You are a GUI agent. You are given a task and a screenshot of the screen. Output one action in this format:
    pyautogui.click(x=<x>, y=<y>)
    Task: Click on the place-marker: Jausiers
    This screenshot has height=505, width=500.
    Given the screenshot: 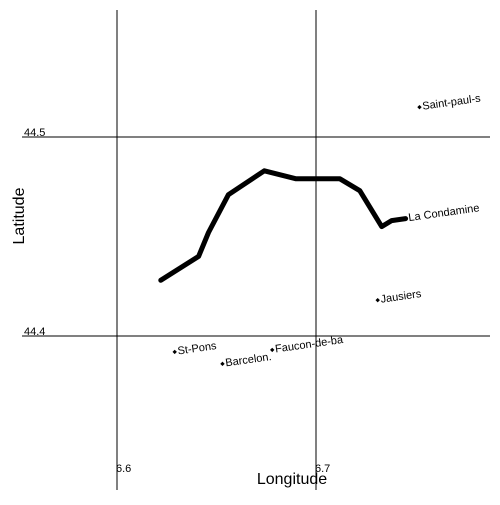 What is the action you would take?
    pyautogui.click(x=399, y=297)
    